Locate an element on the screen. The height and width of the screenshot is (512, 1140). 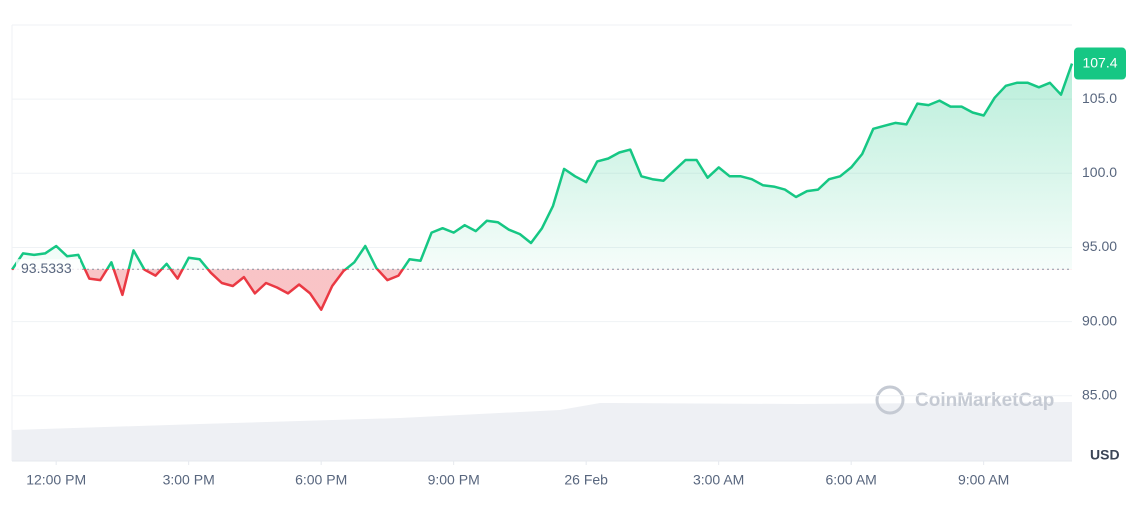
x-tick-label: 3:00 AM is located at coordinates (718, 480).